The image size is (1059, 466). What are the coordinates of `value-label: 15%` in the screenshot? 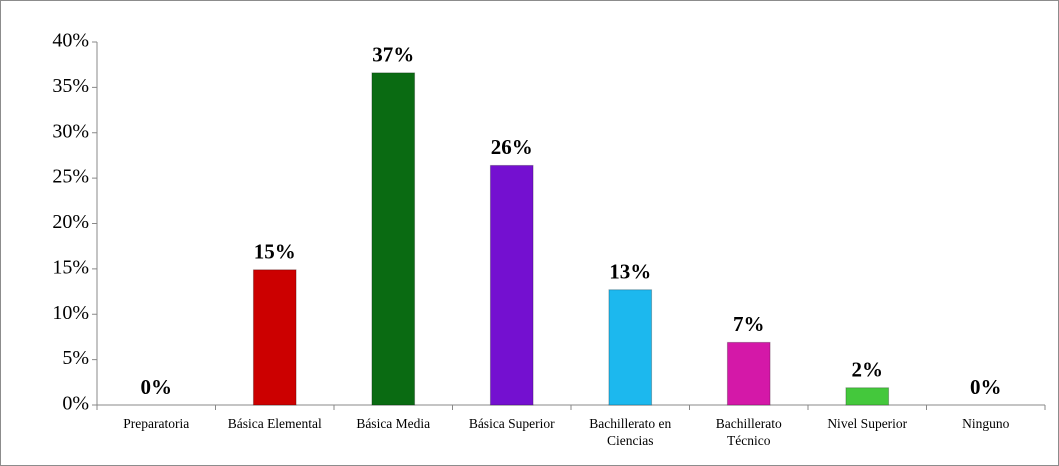 It's located at (275, 252).